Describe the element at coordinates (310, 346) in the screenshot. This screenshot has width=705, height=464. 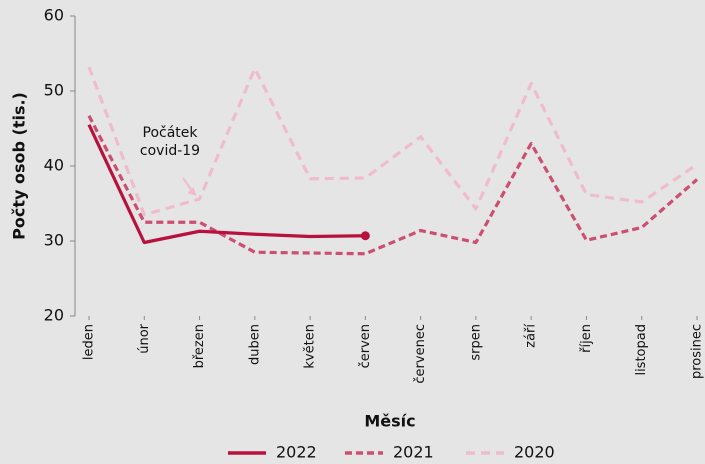
I see `x-tick-label: květen` at that location.